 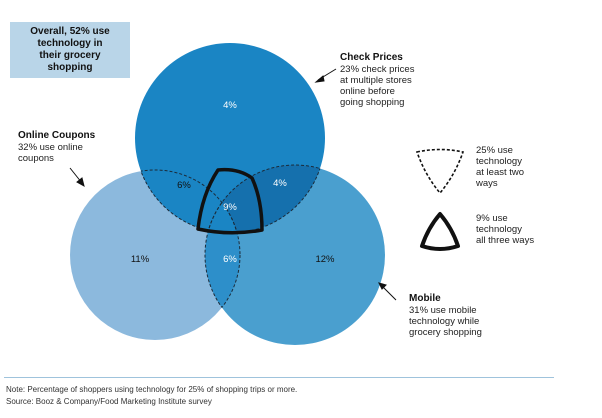 I want to click on label-check-mobile: 4%, so click(x=280, y=183).